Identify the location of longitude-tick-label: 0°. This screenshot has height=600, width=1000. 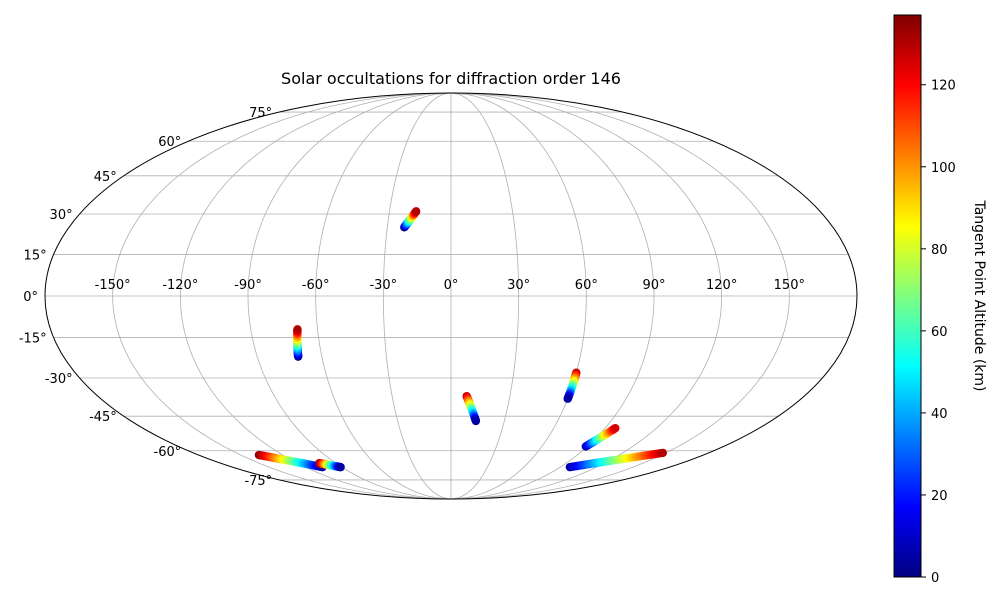
(451, 285).